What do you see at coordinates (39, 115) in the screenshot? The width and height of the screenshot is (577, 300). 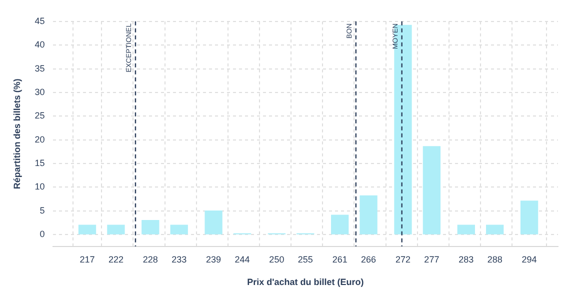 I see `y-tick-label: 25` at bounding box center [39, 115].